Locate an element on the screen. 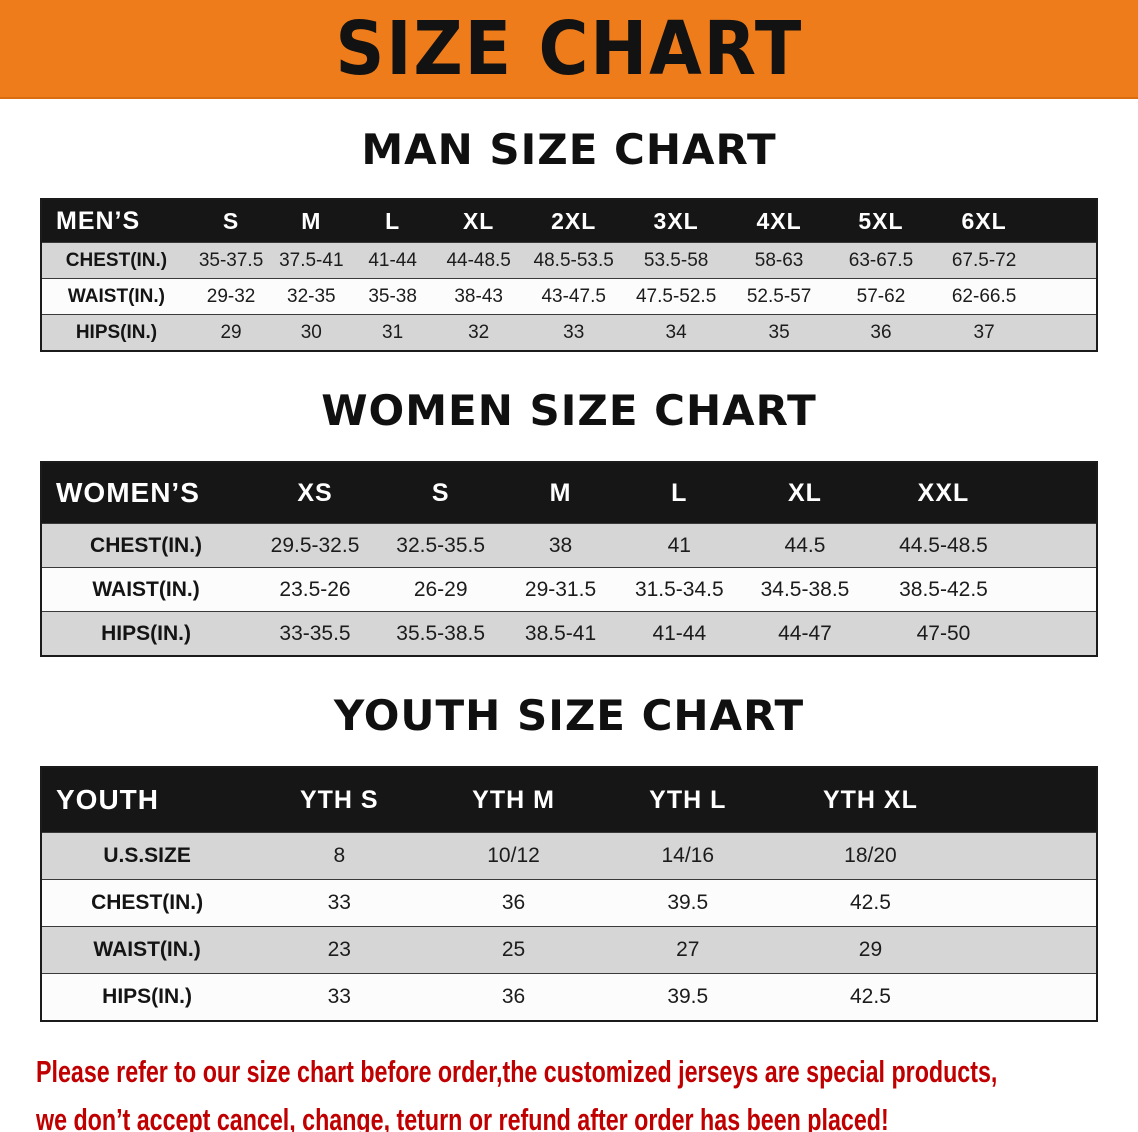 The width and height of the screenshot is (1138, 1132). size-value-cell: 29-31.5 is located at coordinates (560, 589).